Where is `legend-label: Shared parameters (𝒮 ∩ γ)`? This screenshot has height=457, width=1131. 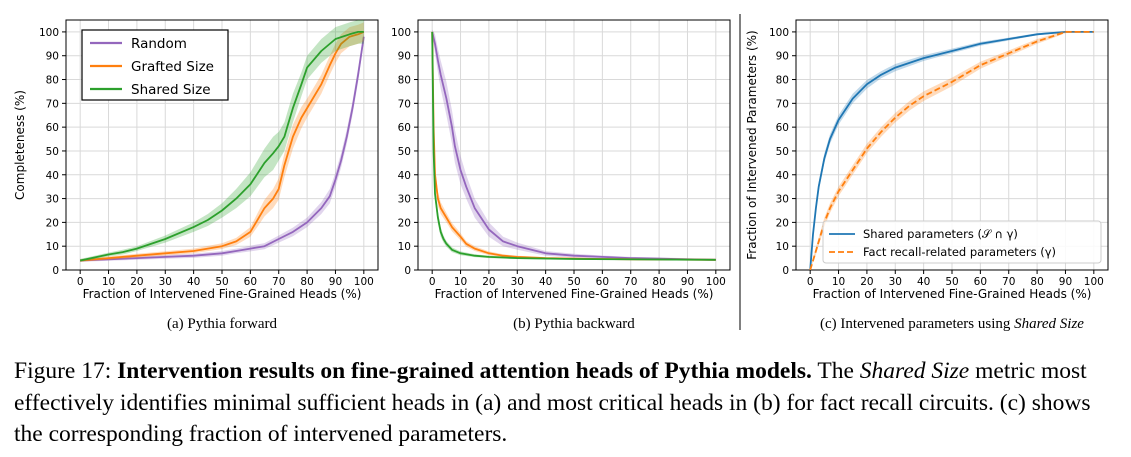 legend-label: Shared parameters (𝒮 ∩ γ) is located at coordinates (940, 234).